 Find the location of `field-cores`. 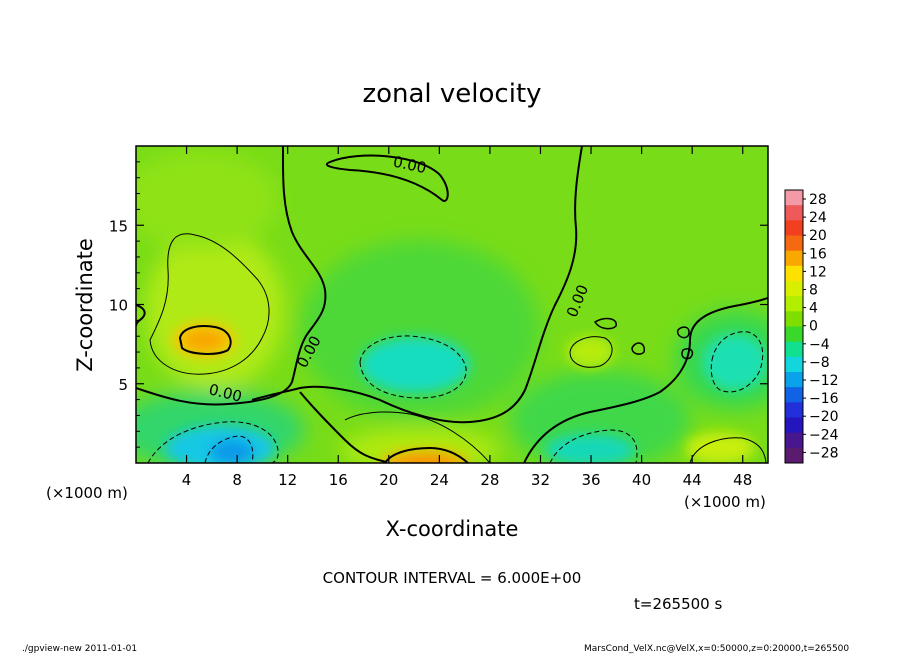

field-cores is located at coordinates (466, 392).